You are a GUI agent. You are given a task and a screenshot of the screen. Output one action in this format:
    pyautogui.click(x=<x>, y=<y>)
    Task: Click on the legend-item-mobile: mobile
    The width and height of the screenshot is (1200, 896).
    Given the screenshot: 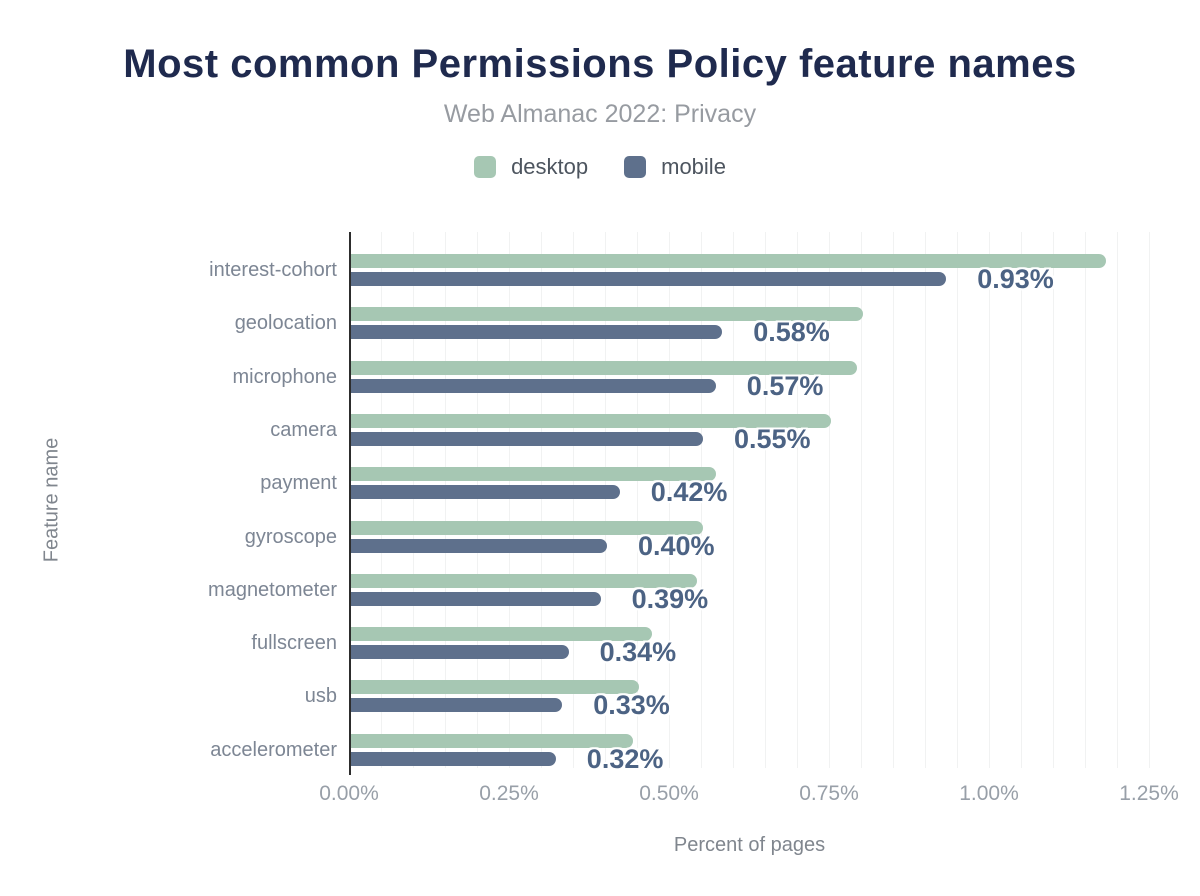 What is the action you would take?
    pyautogui.click(x=675, y=167)
    